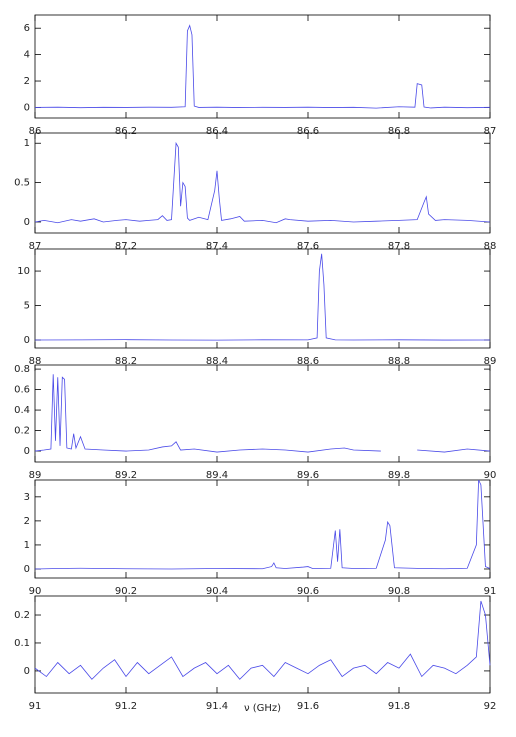 The height and width of the screenshot is (737, 516). Describe the element at coordinates (490, 706) in the screenshot. I see `x-tick-label: 92` at that location.